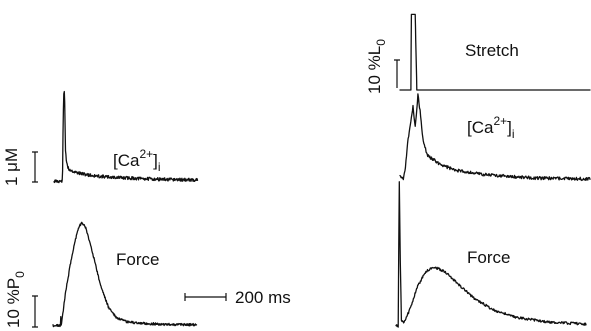  I want to click on calcium-scale-bar, so click(35, 167).